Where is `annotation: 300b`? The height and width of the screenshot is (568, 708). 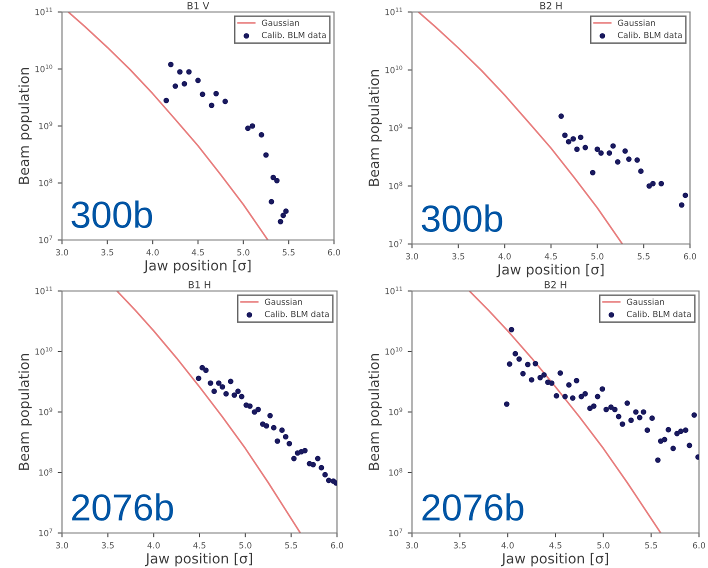
annotation: 300b is located at coordinates (112, 214).